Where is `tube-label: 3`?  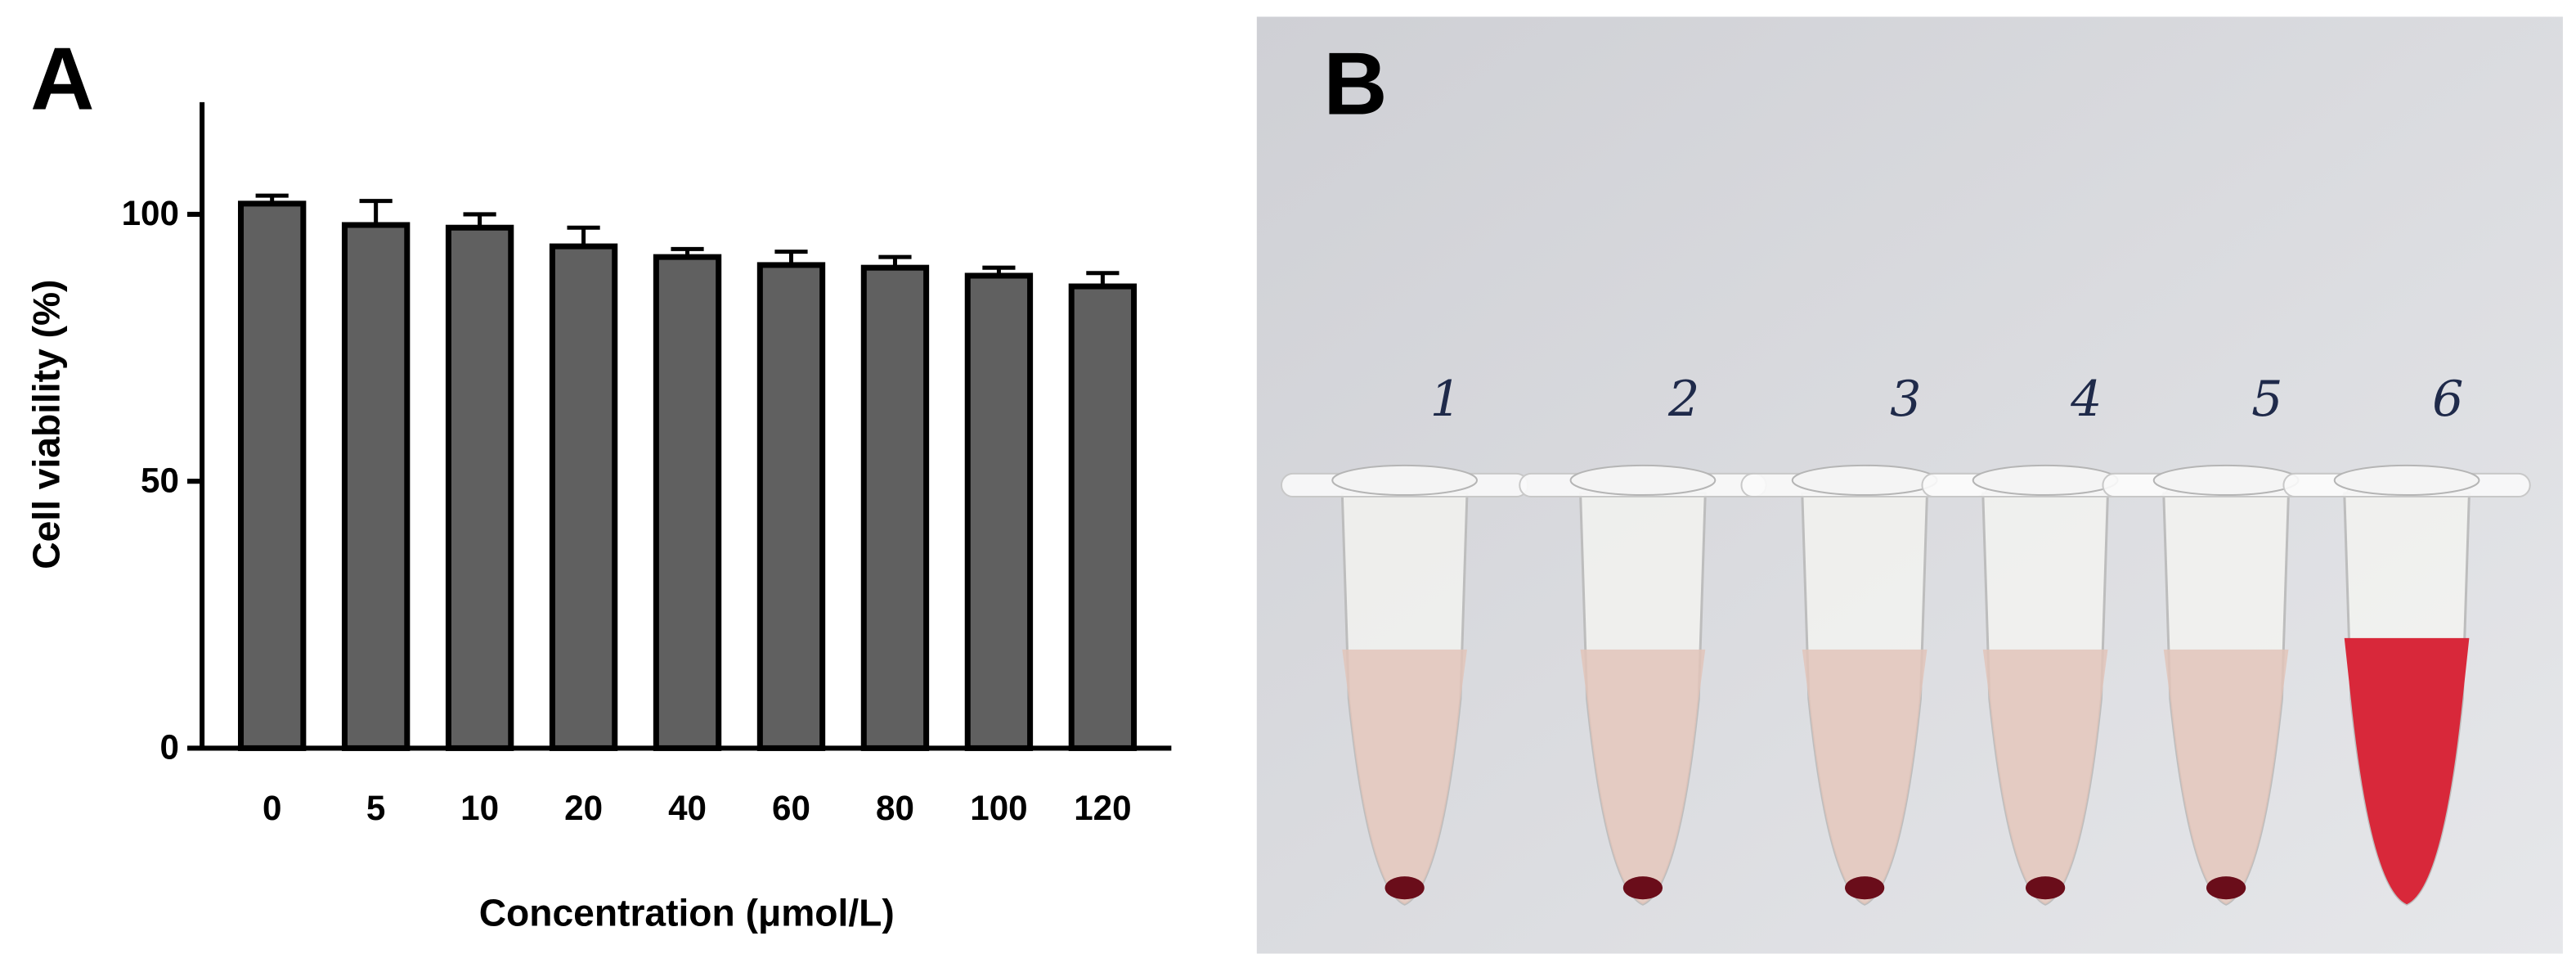
tube-label: 3 is located at coordinates (1905, 400).